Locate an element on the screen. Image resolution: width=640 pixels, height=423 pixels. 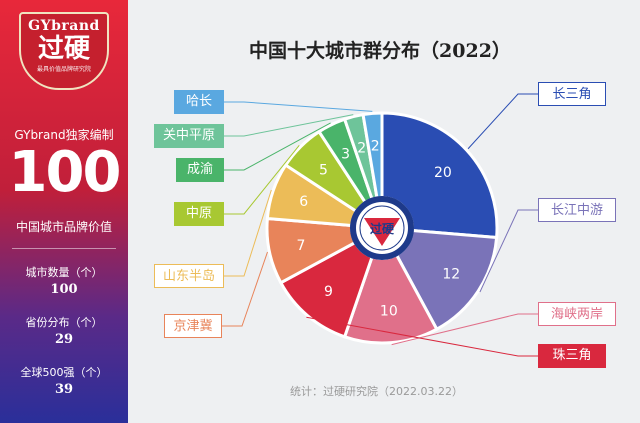
category-label: 关中平原 is located at coordinates (189, 136).